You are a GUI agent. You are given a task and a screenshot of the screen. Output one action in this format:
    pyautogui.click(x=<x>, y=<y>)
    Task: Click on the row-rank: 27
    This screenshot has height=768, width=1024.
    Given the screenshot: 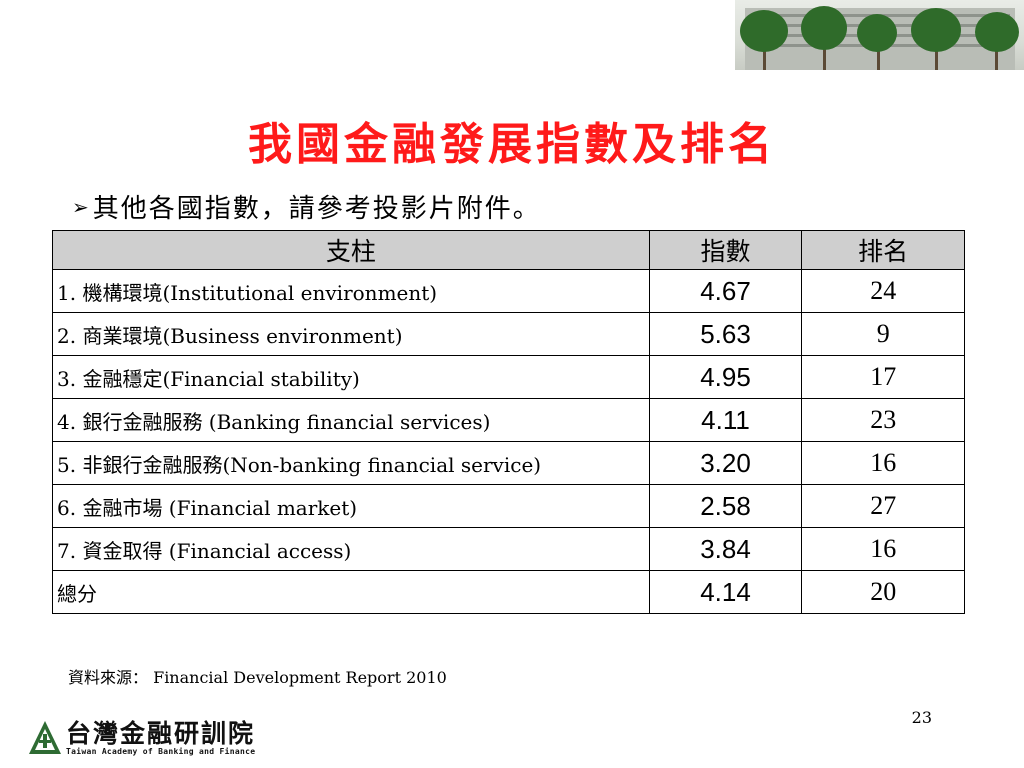 What is the action you would take?
    pyautogui.click(x=883, y=506)
    